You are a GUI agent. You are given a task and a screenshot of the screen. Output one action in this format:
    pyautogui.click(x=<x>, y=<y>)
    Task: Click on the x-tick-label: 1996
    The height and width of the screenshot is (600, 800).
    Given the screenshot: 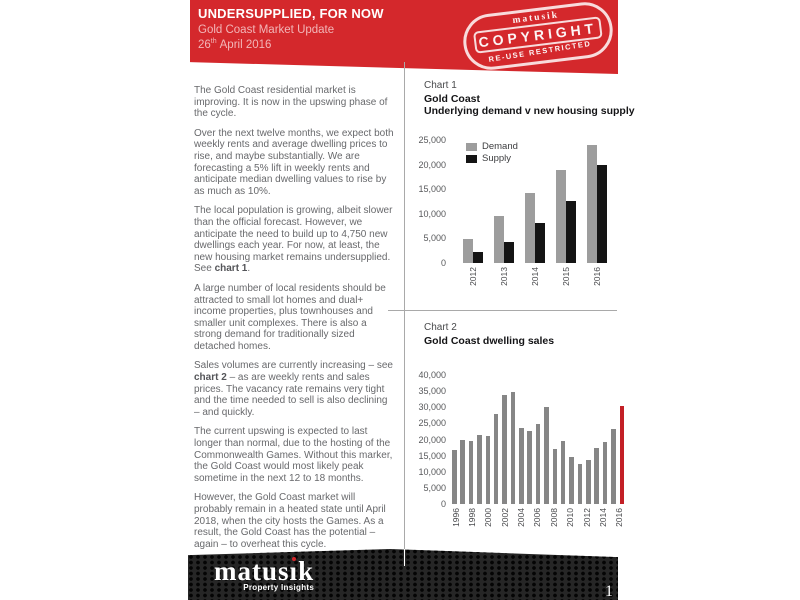 What is the action you would take?
    pyautogui.click(x=455, y=517)
    